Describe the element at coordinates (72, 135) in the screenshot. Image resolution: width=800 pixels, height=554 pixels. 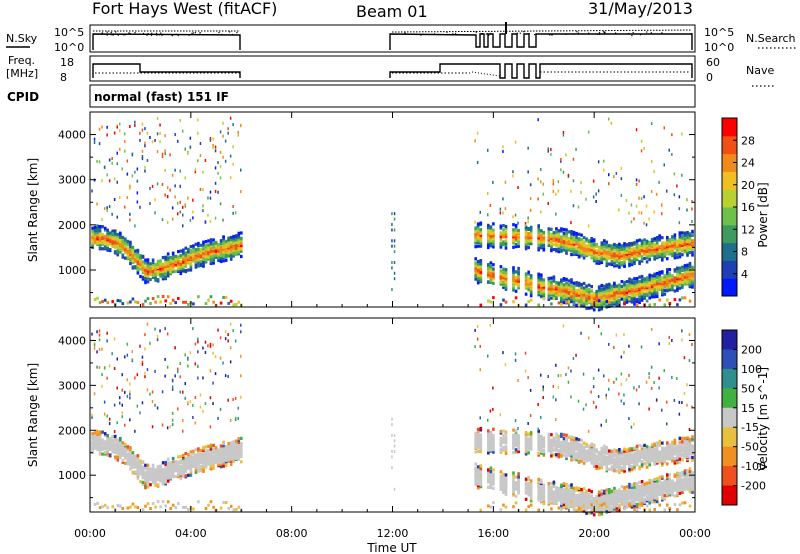
I see `y-tick-label: 4000` at that location.